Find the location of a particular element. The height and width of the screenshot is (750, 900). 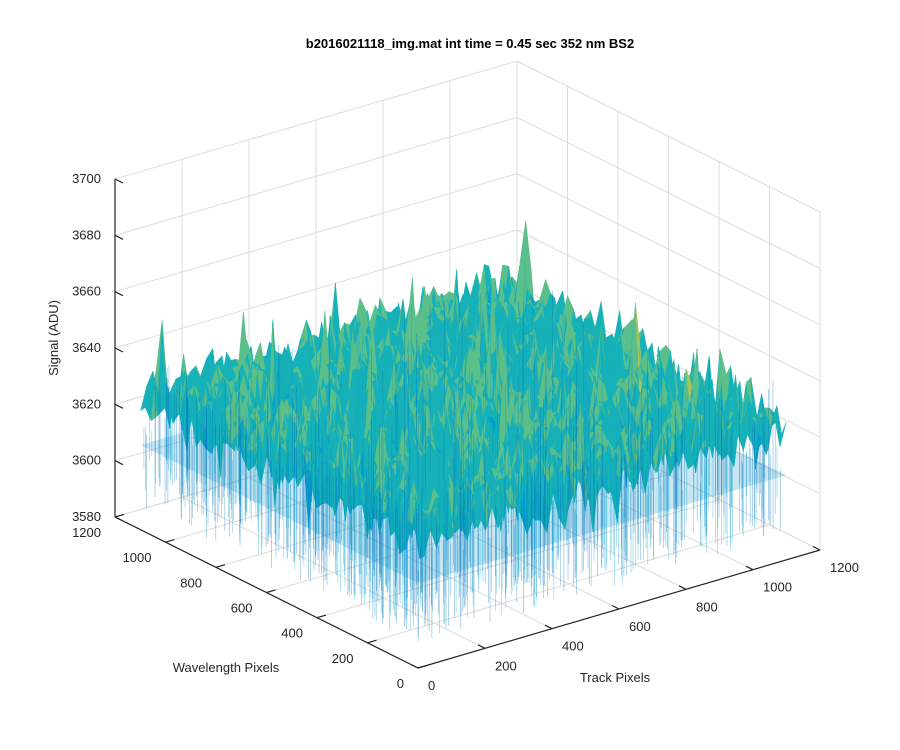

y-tick-label: 800 is located at coordinates (191, 582).